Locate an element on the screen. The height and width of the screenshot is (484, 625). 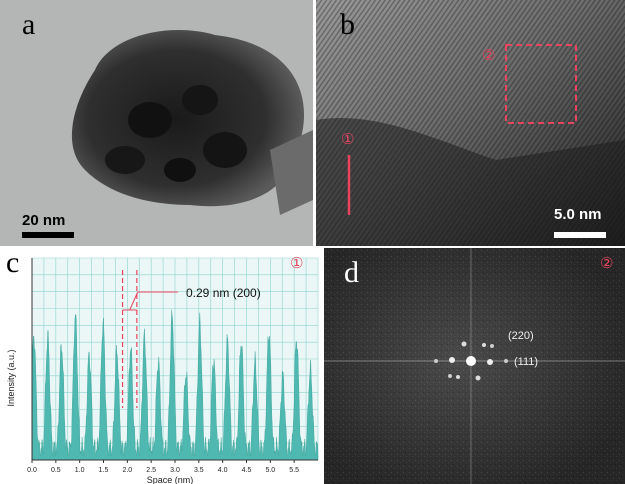
region-2-marker: ② is located at coordinates (489, 55).